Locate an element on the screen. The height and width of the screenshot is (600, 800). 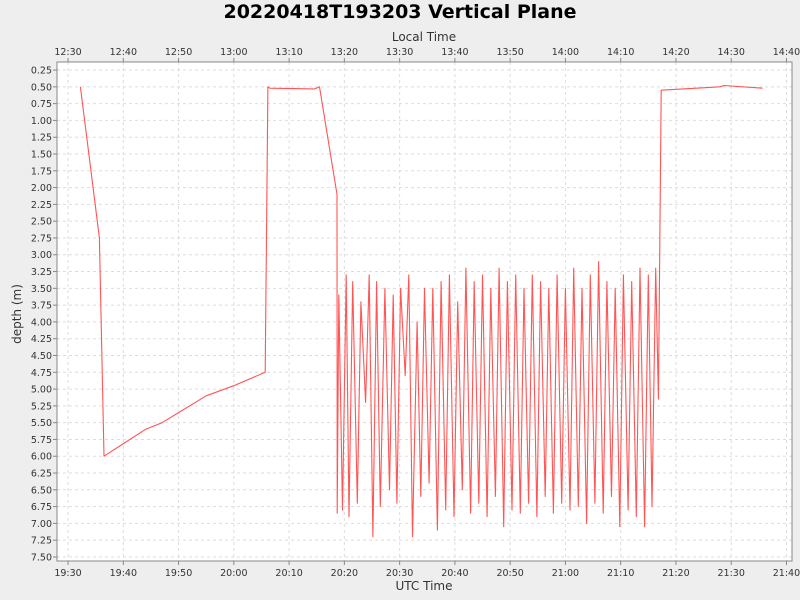
local-tick-label: 14:00 is located at coordinates (565, 52).